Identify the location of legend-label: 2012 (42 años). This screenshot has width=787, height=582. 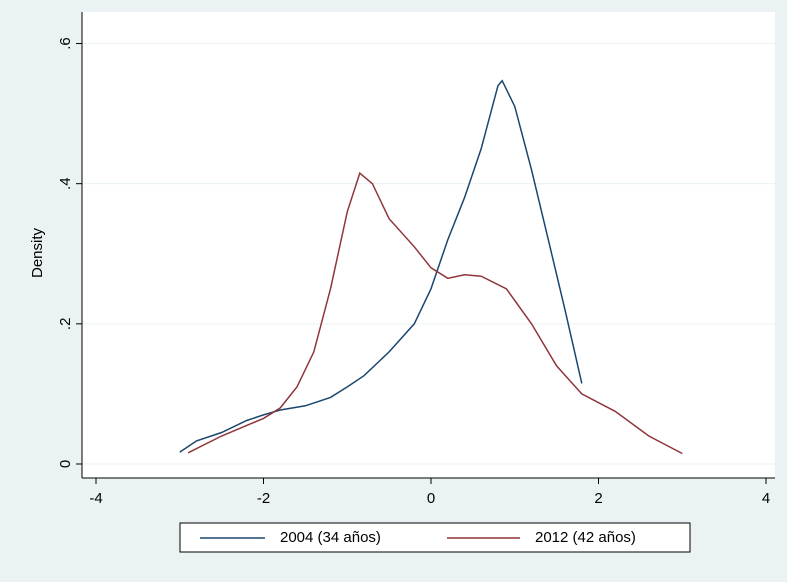
(585, 537).